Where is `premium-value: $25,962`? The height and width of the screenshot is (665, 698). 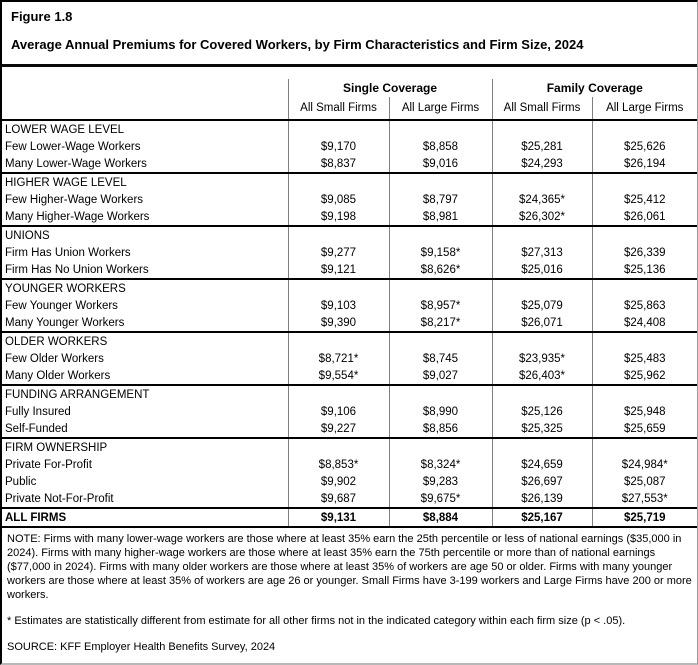
premium-value: $25,962 is located at coordinates (644, 376).